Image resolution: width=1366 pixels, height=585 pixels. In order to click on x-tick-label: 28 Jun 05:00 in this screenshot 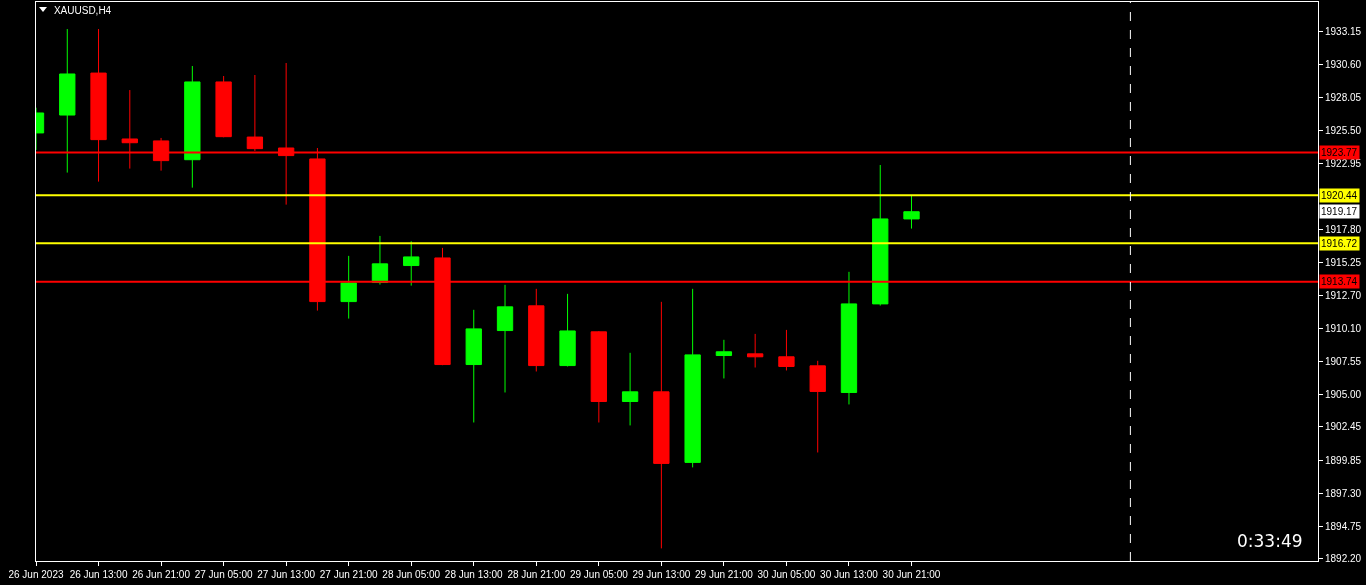, I will do `click(411, 574)`.